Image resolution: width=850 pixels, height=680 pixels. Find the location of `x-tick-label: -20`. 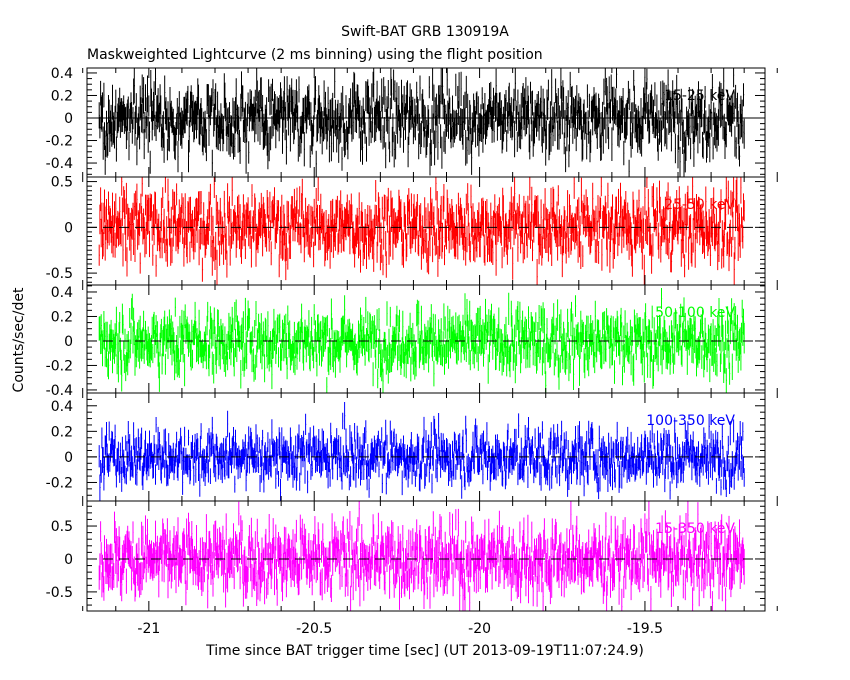

x-tick-label: -20 is located at coordinates (479, 629).